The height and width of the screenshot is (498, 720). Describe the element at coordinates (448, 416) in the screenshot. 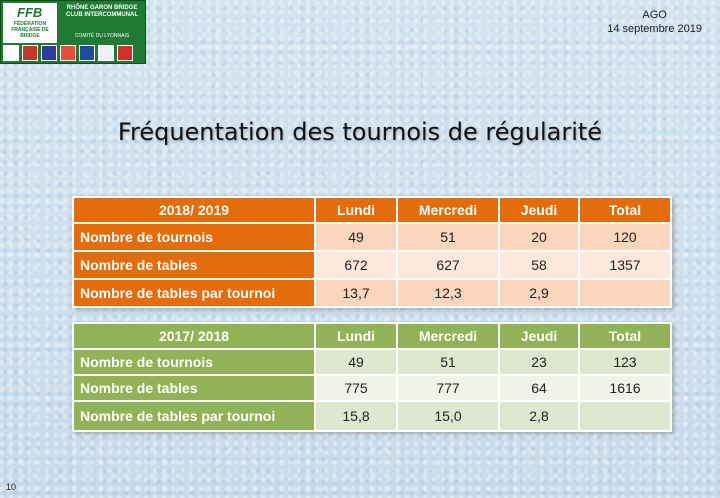

I see `table-cell: 15,0` at that location.